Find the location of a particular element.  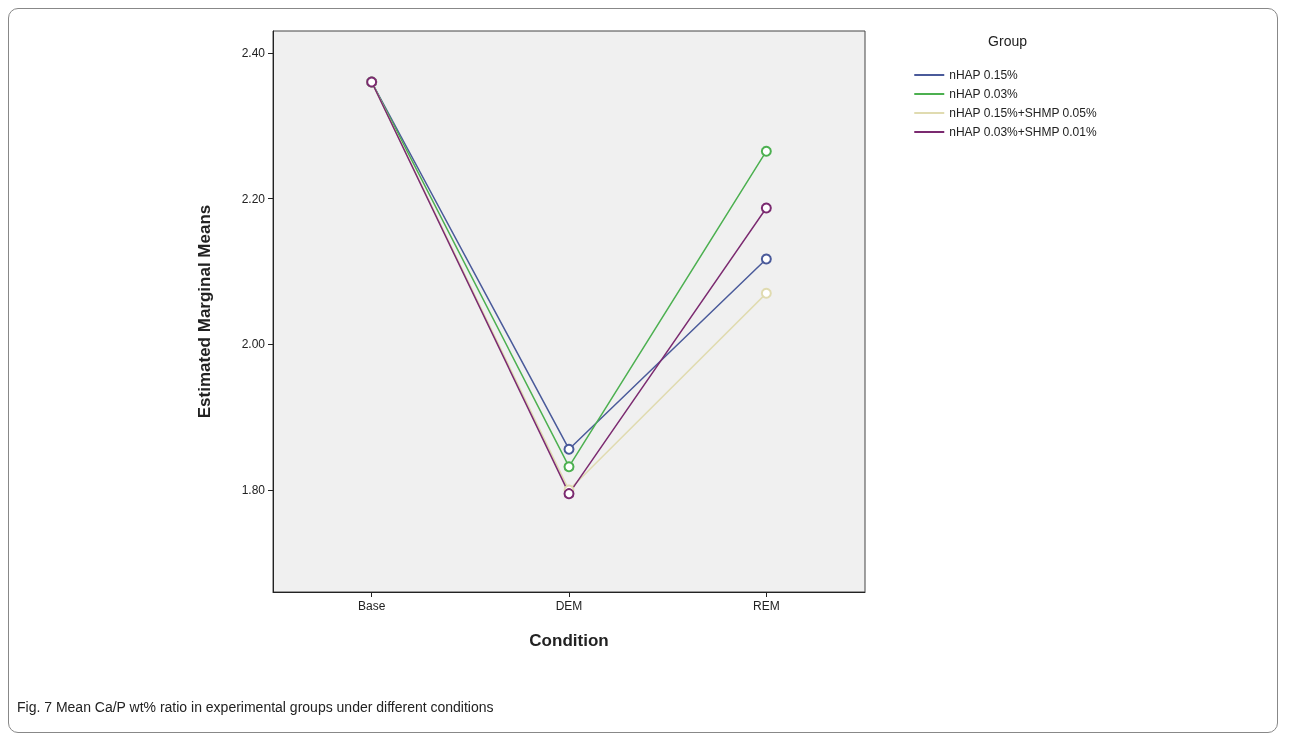

x-tick-label: Base is located at coordinates (371, 606).